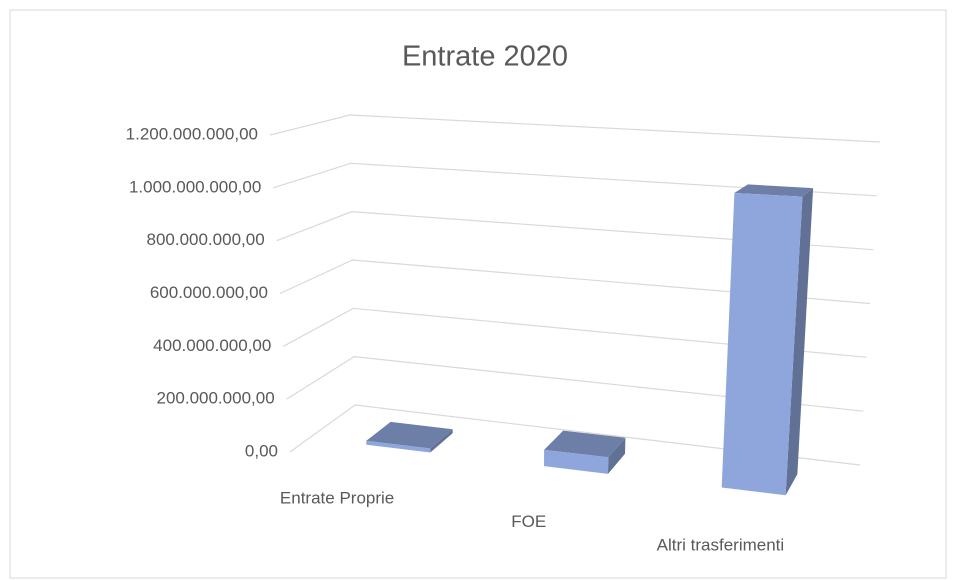 The width and height of the screenshot is (957, 580). I want to click on y-tick-label: 0,00, so click(261, 450).